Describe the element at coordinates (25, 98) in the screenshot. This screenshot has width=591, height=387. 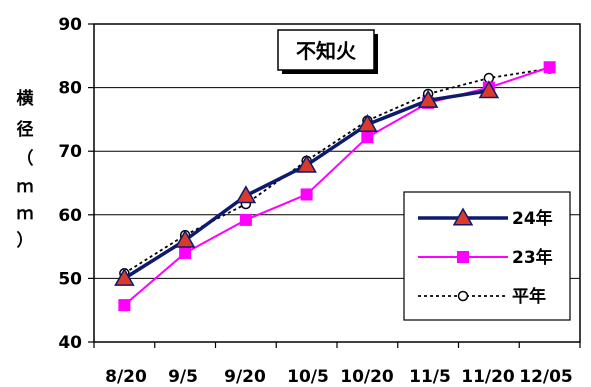
I see `y-axis-label-char: 横` at that location.